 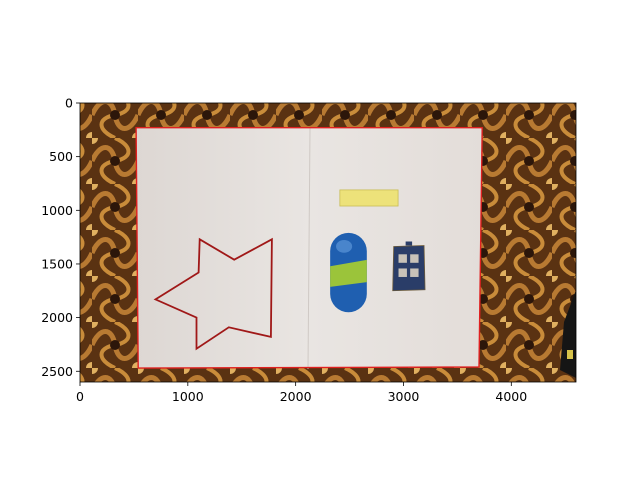 What do you see at coordinates (57, 317) in the screenshot?
I see `y-tick-label: 2000` at bounding box center [57, 317].